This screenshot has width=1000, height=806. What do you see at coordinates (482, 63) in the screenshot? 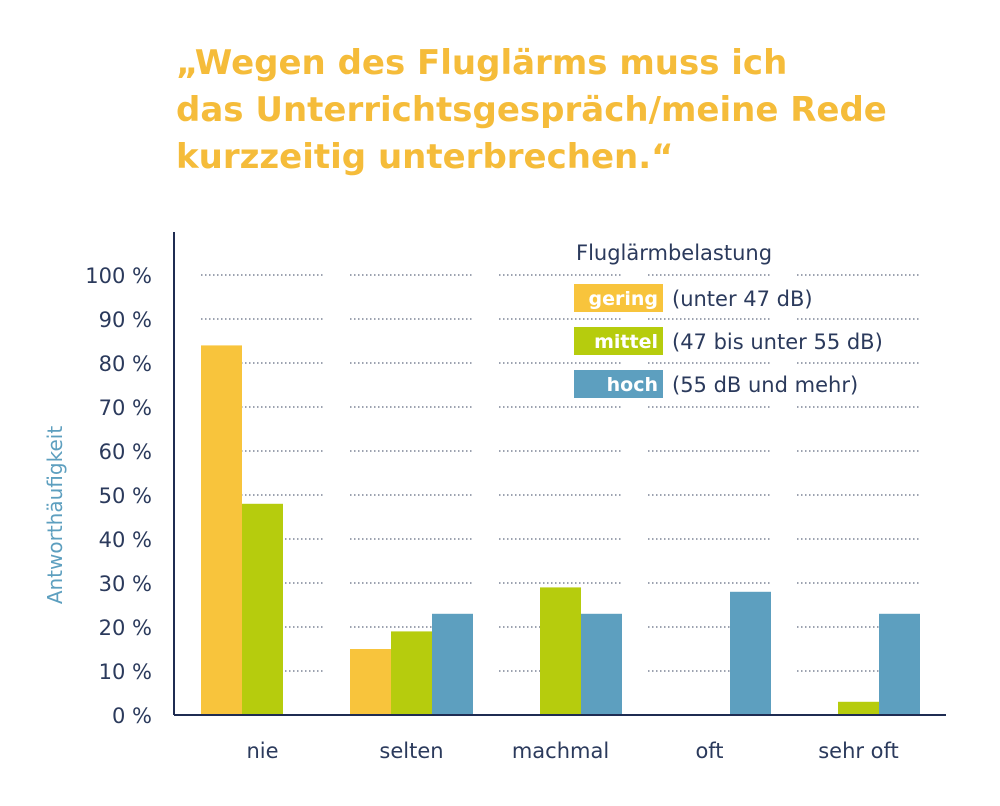
I see `title-line-1: „Wegen des Fluglärms muss ich` at bounding box center [482, 63].